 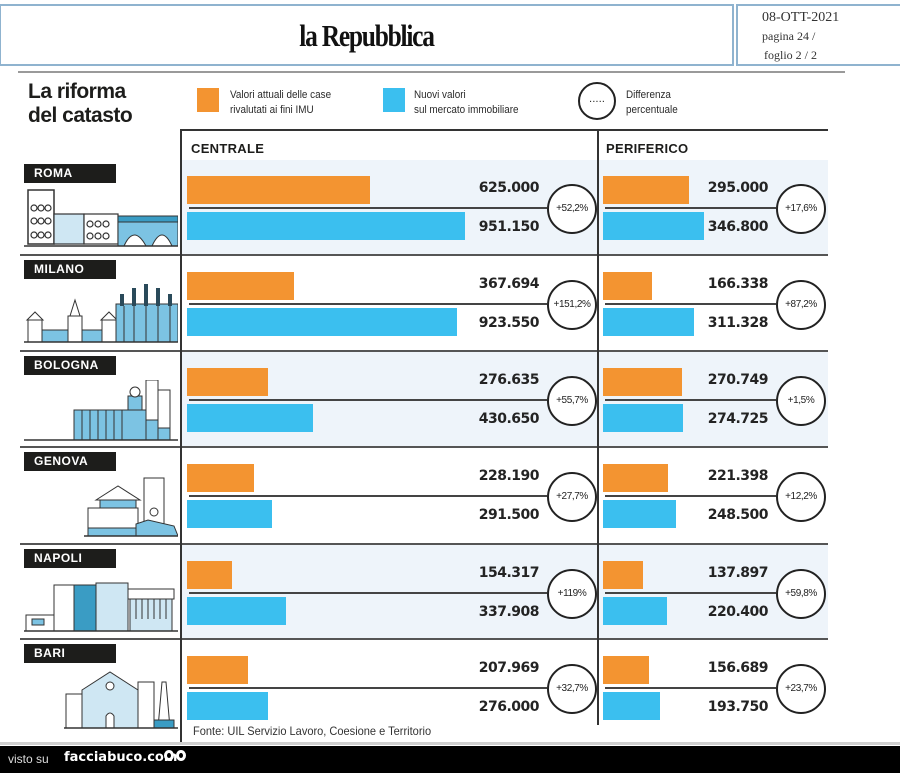 I want to click on bari-skyline-icon, so click(x=101, y=699).